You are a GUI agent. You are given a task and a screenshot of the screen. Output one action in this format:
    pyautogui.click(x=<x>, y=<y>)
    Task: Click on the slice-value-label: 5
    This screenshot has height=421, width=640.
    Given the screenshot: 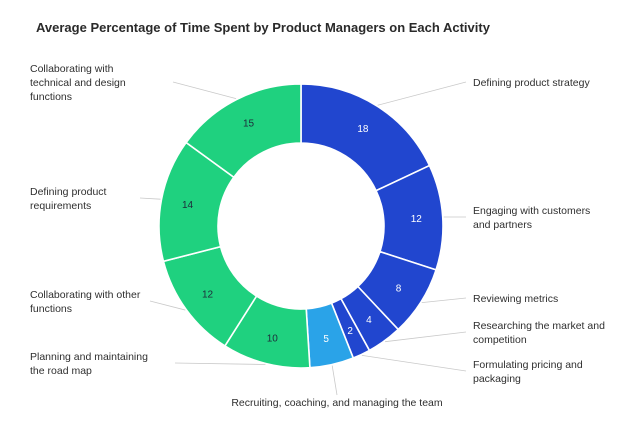 What is the action you would take?
    pyautogui.click(x=326, y=339)
    